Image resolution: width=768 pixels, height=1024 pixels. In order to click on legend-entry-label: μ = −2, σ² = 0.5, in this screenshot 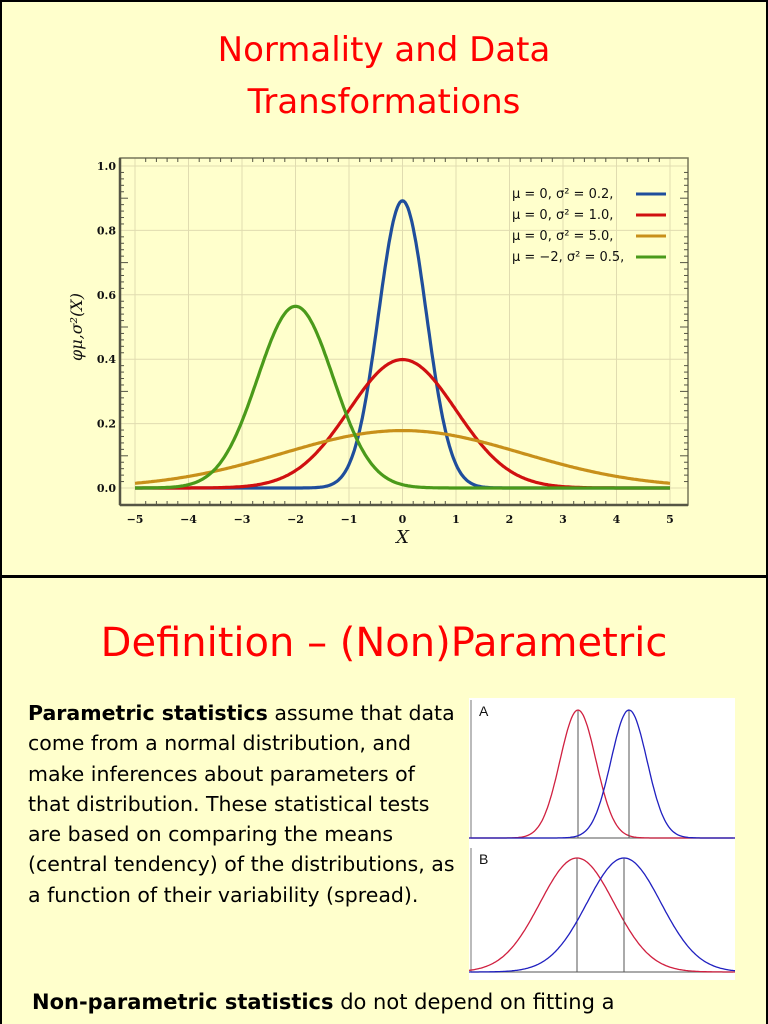, I will do `click(568, 257)`.